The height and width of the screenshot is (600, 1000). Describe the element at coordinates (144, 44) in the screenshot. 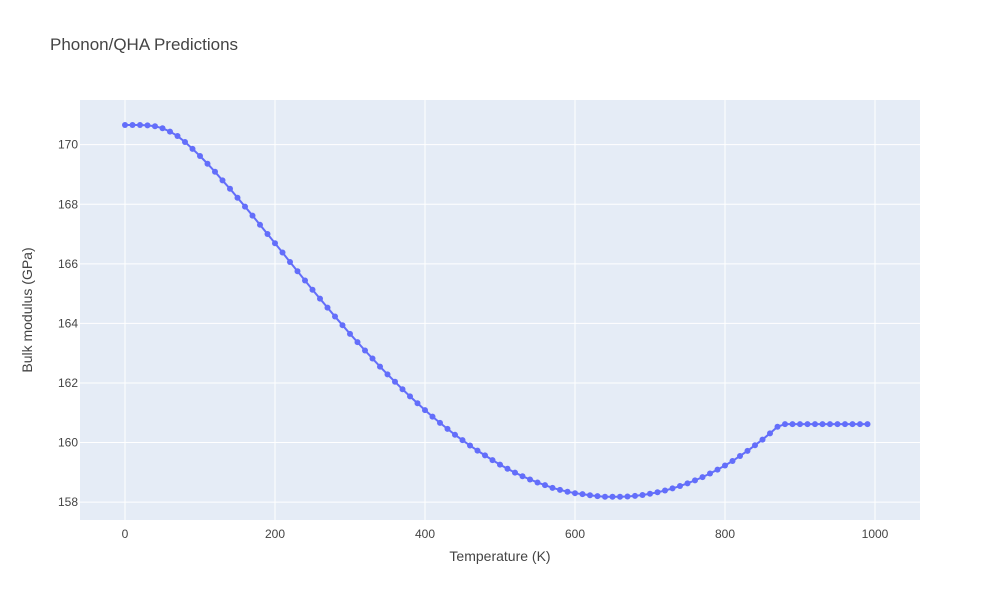

I see `chart-title: Phonon/QHA Predictions` at that location.